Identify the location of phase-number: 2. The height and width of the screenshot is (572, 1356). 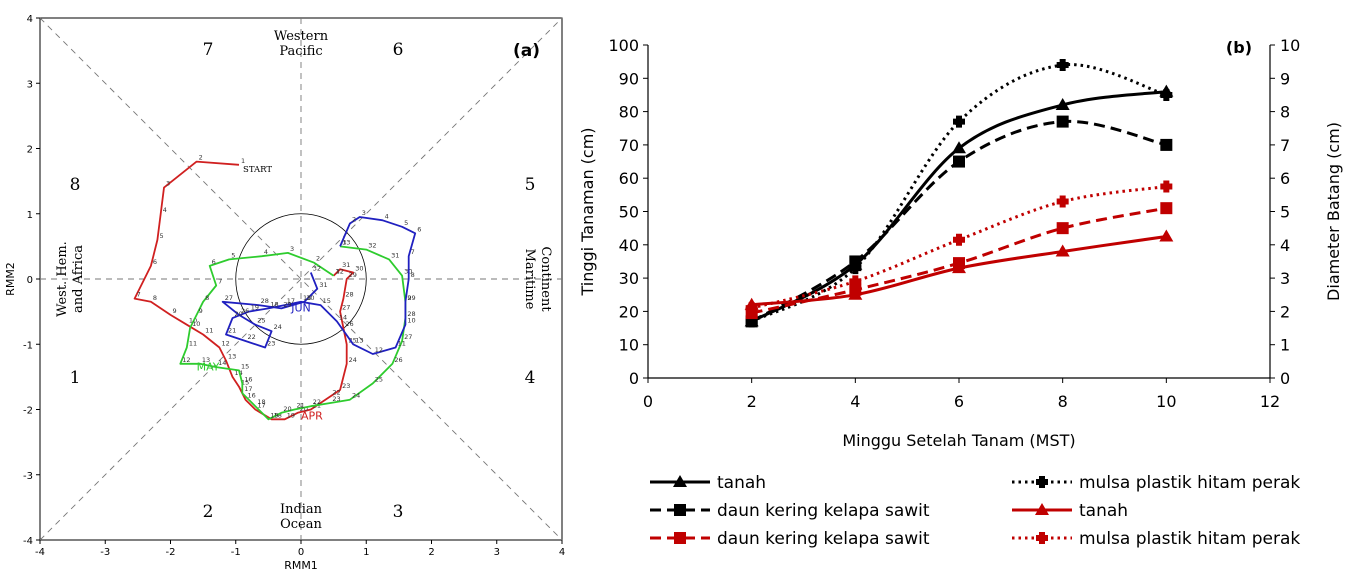
(208, 512).